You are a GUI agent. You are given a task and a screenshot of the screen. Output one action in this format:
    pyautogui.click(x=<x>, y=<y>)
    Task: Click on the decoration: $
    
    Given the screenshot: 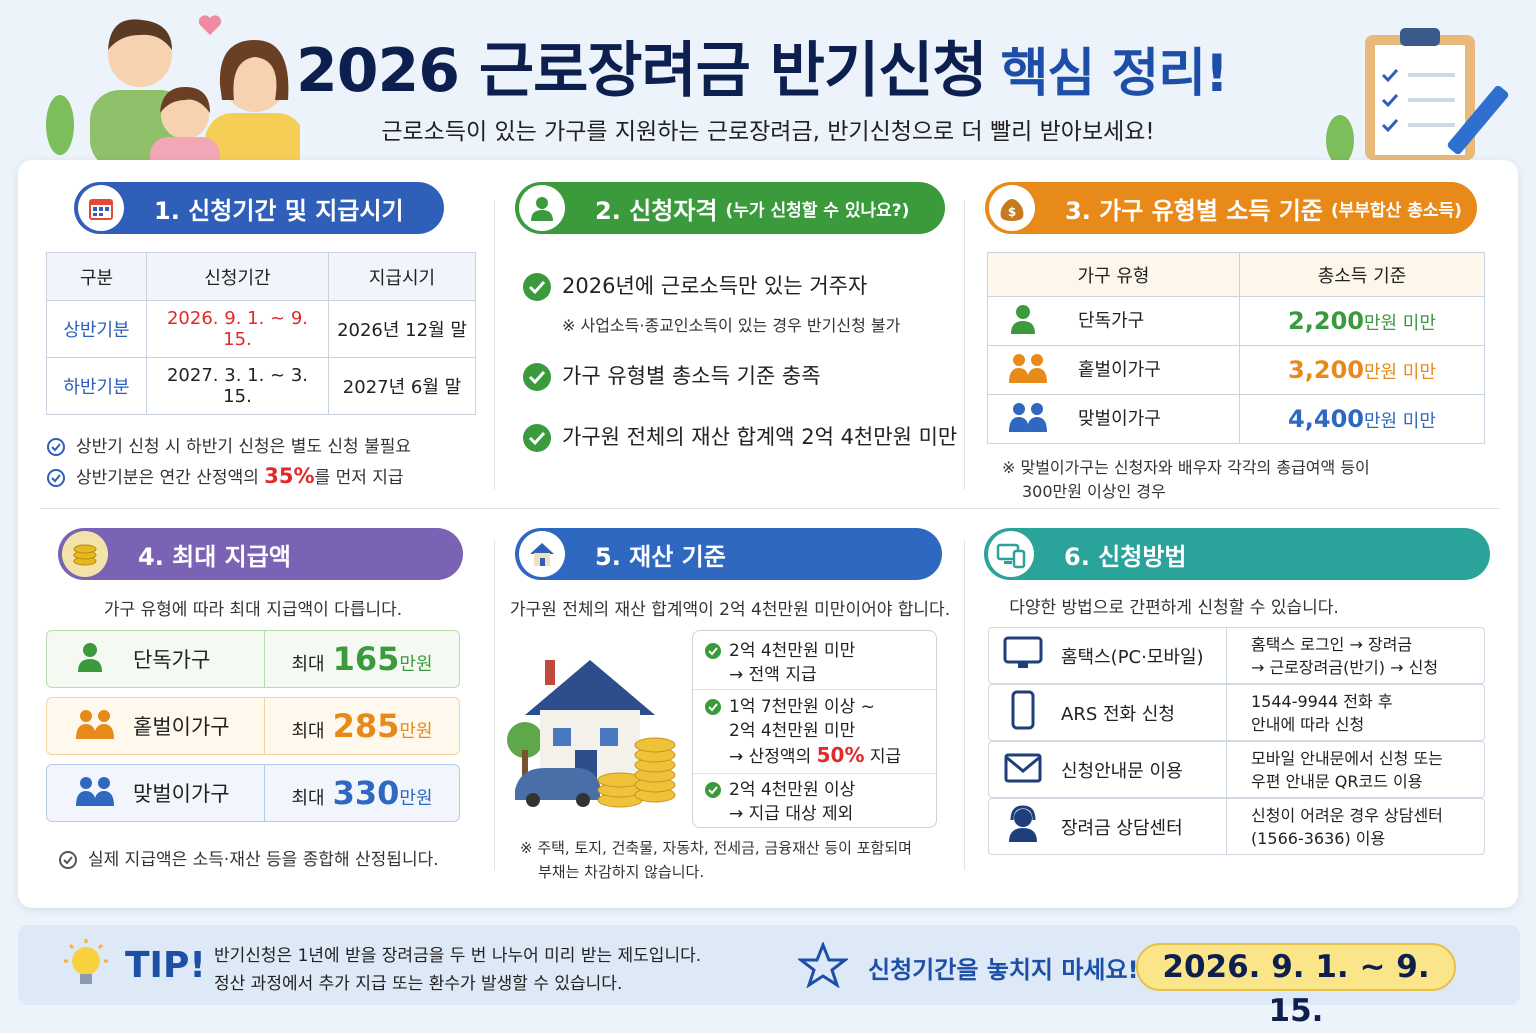 What is the action you would take?
    pyautogui.click(x=1012, y=212)
    